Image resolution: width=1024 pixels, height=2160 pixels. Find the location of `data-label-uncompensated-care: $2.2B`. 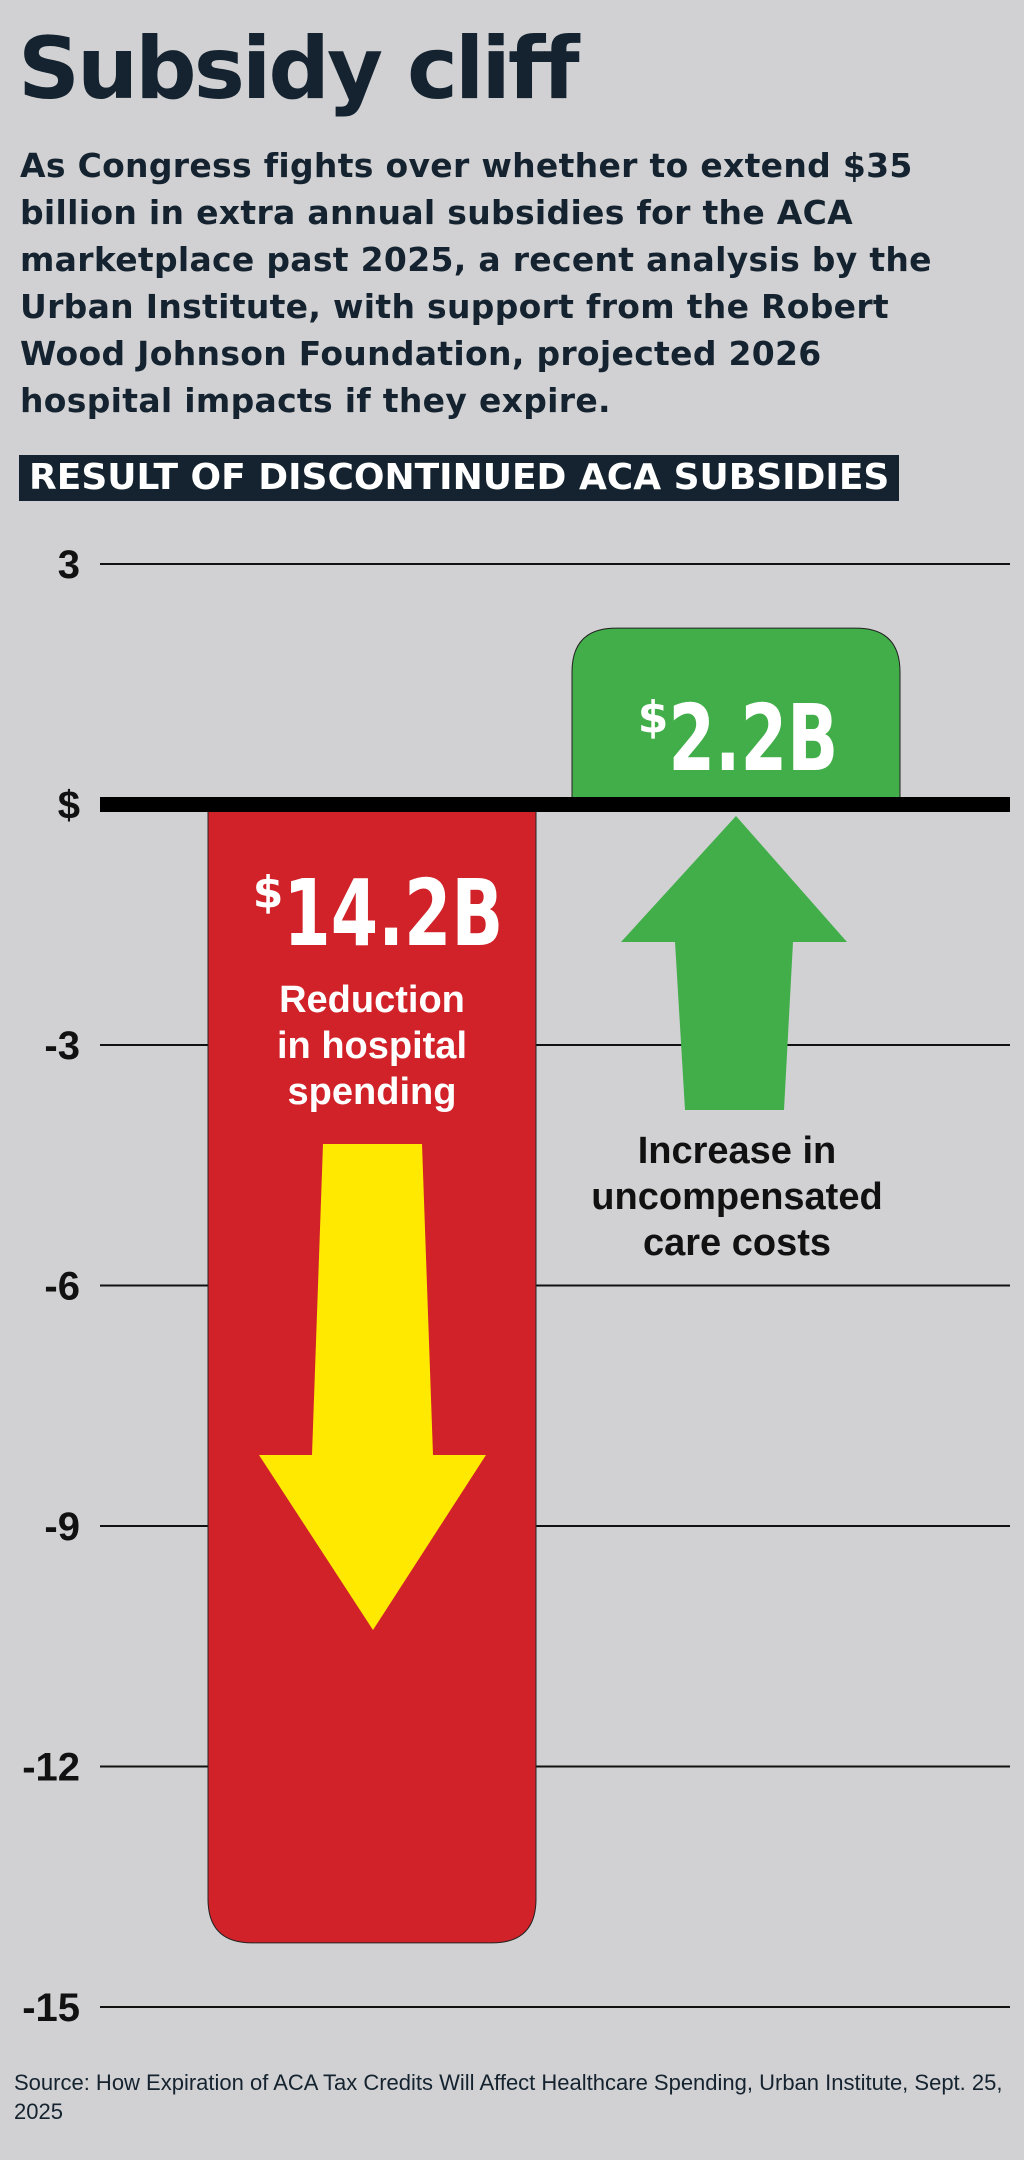

data-label-uncompensated-care: $2.2B is located at coordinates (738, 738).